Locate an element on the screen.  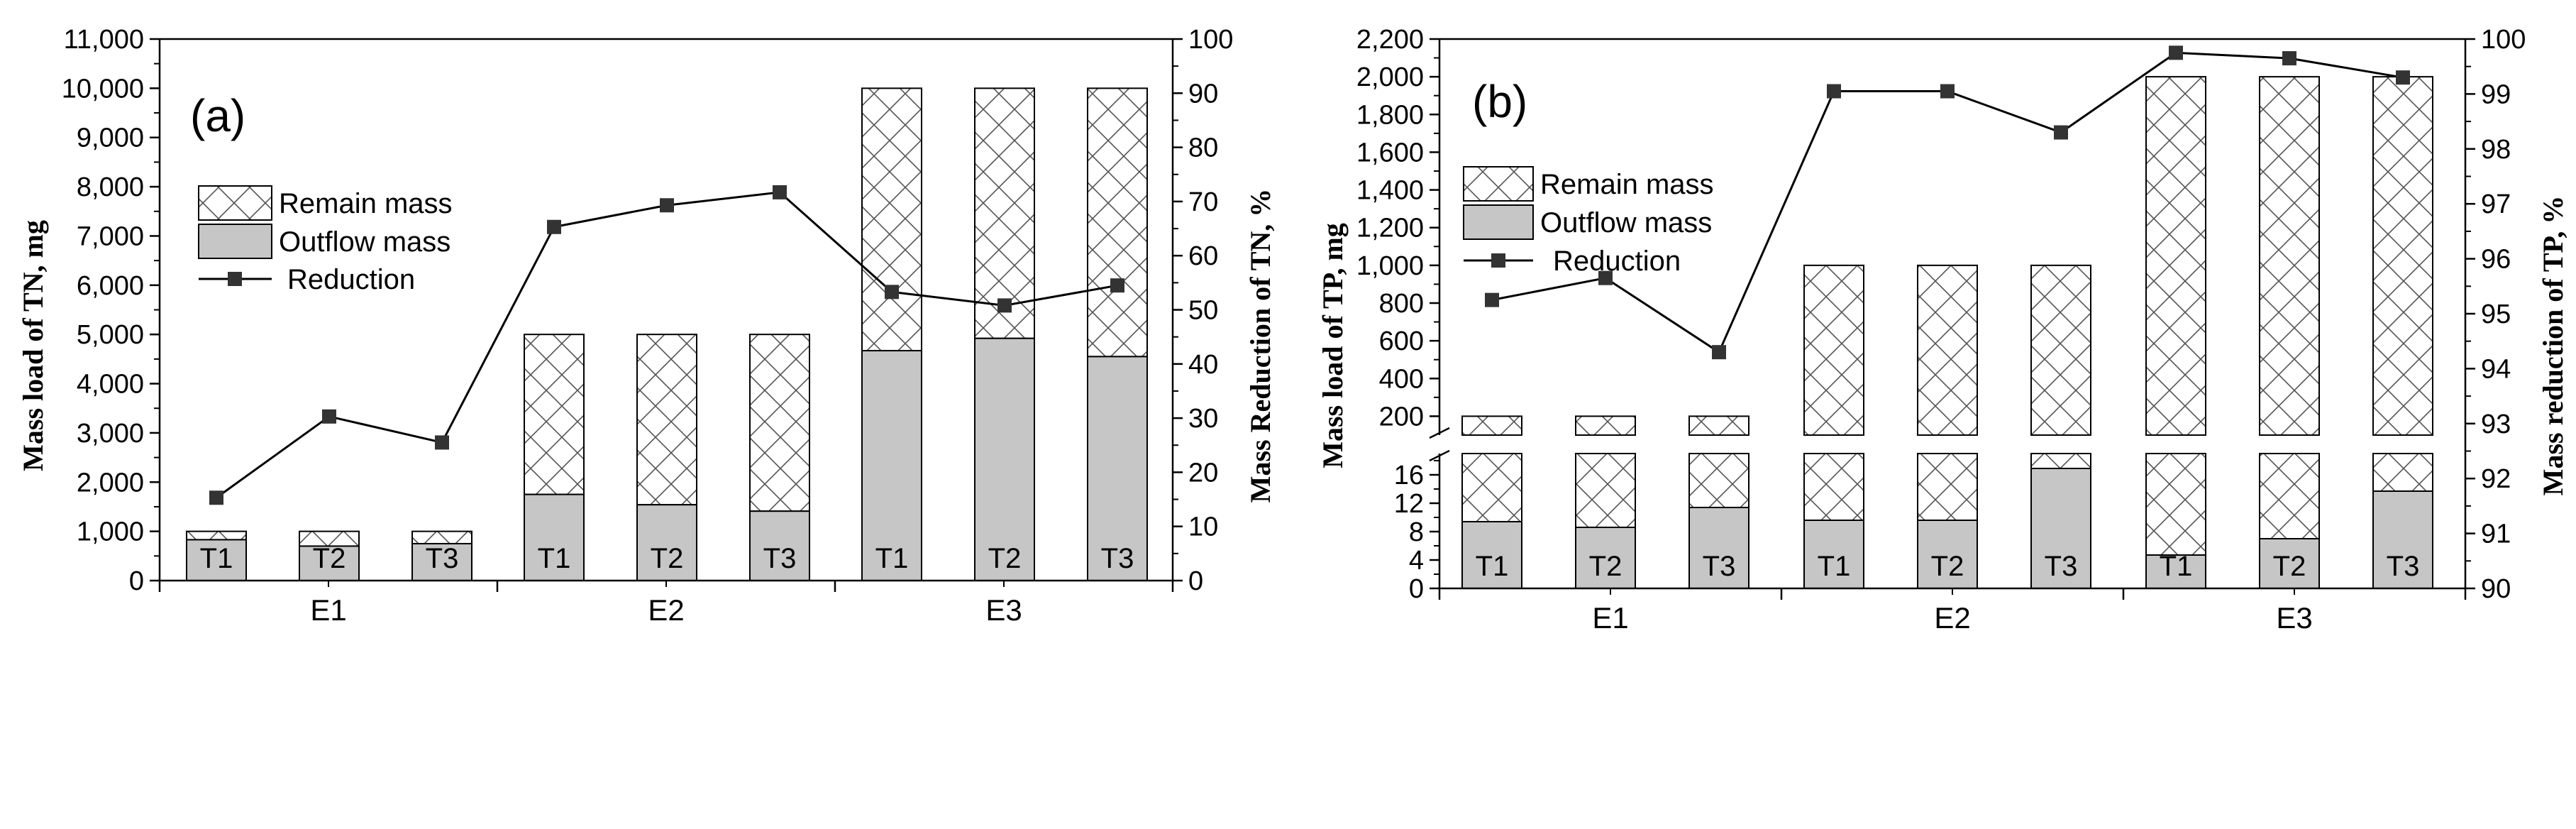
y-tick-label: 200 is located at coordinates (1401, 417).